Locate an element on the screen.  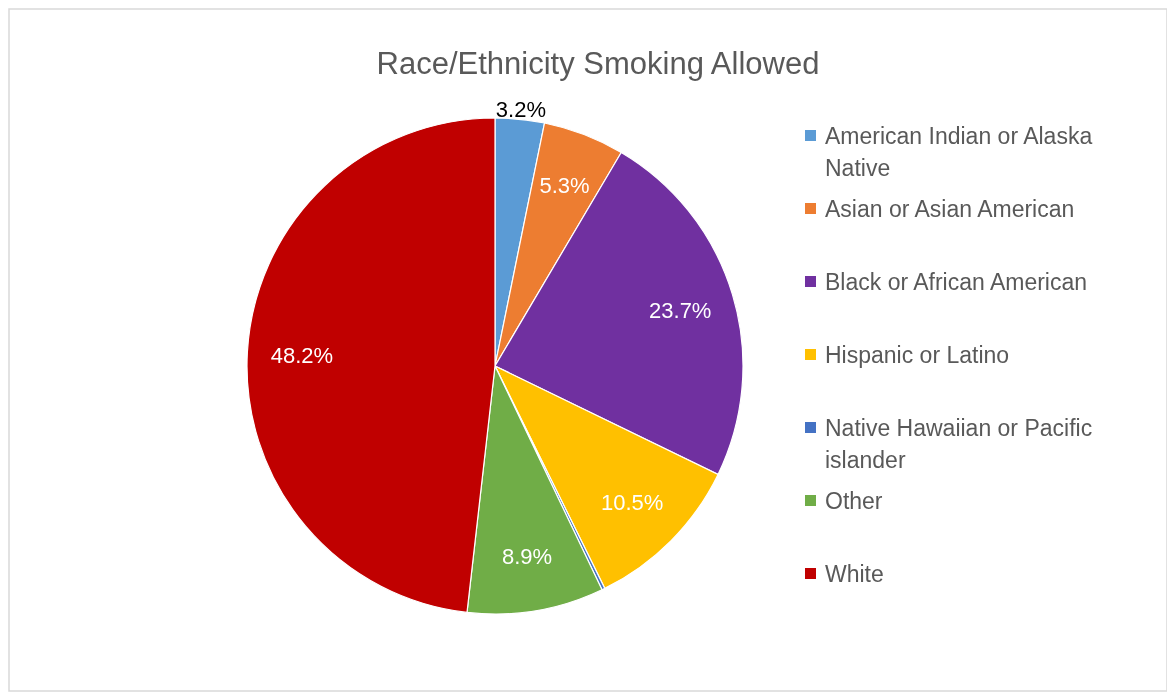
data-label: 48.2% is located at coordinates (302, 355).